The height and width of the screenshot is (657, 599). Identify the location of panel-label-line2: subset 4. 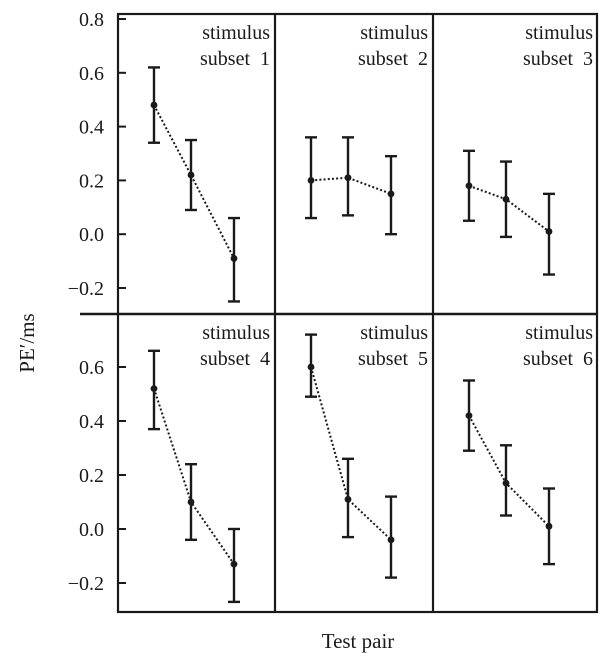
(235, 359).